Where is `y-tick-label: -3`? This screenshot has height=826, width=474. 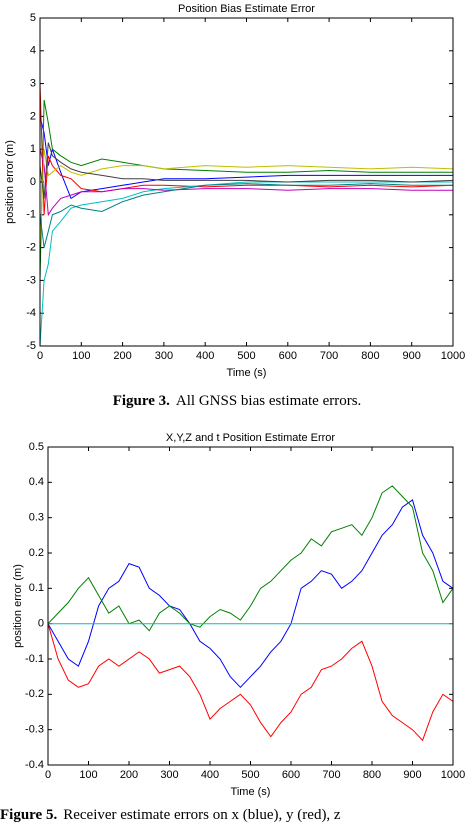
y-tick-label: -3 is located at coordinates (31, 280).